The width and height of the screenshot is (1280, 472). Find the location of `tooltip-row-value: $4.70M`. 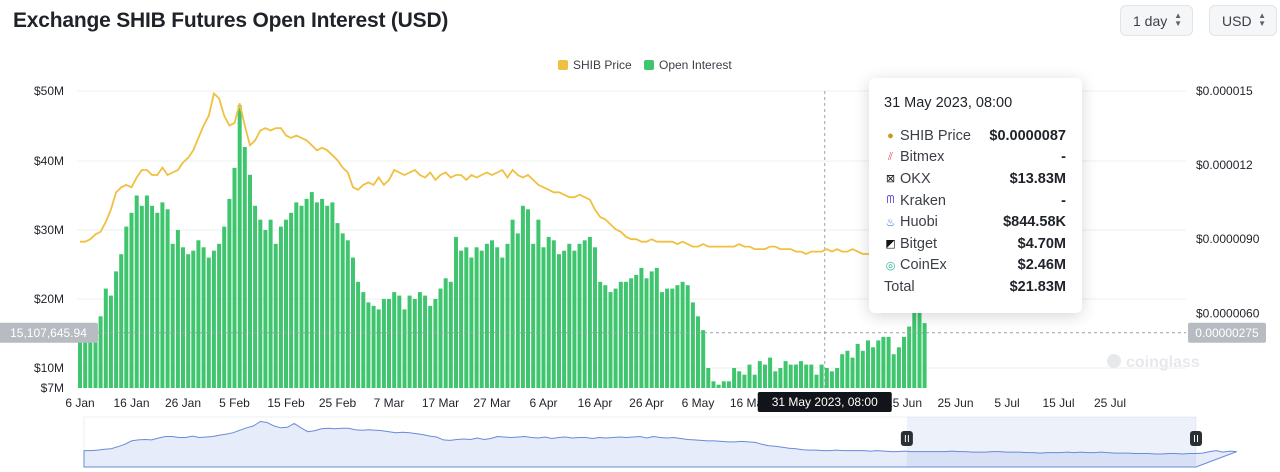

tooltip-row-value: $4.70M is located at coordinates (1041, 243).